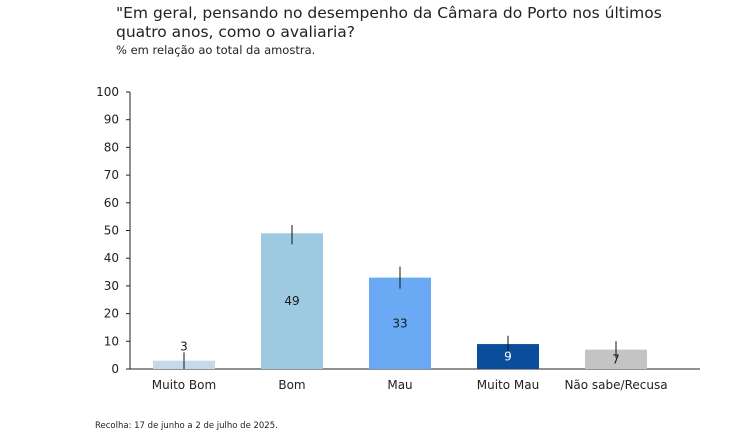 The width and height of the screenshot is (752, 440). What do you see at coordinates (111, 258) in the screenshot?
I see `y-tick-label: 40` at bounding box center [111, 258].